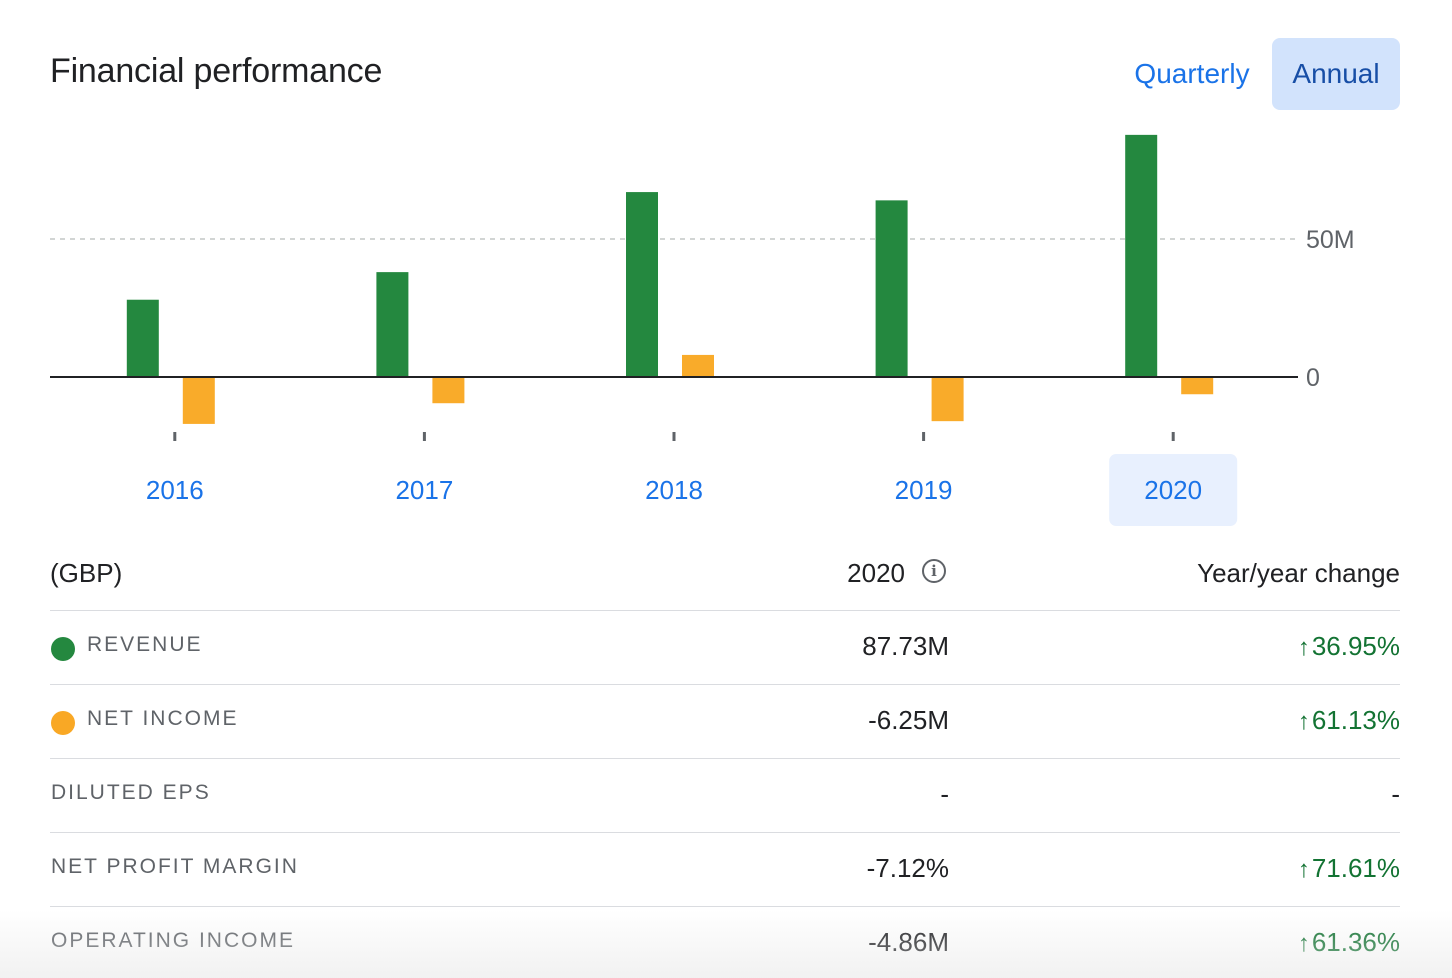 Image resolution: width=1452 pixels, height=978 pixels. Describe the element at coordinates (725, 796) in the screenshot. I see `table-row: DILUTED EPS - -` at that location.